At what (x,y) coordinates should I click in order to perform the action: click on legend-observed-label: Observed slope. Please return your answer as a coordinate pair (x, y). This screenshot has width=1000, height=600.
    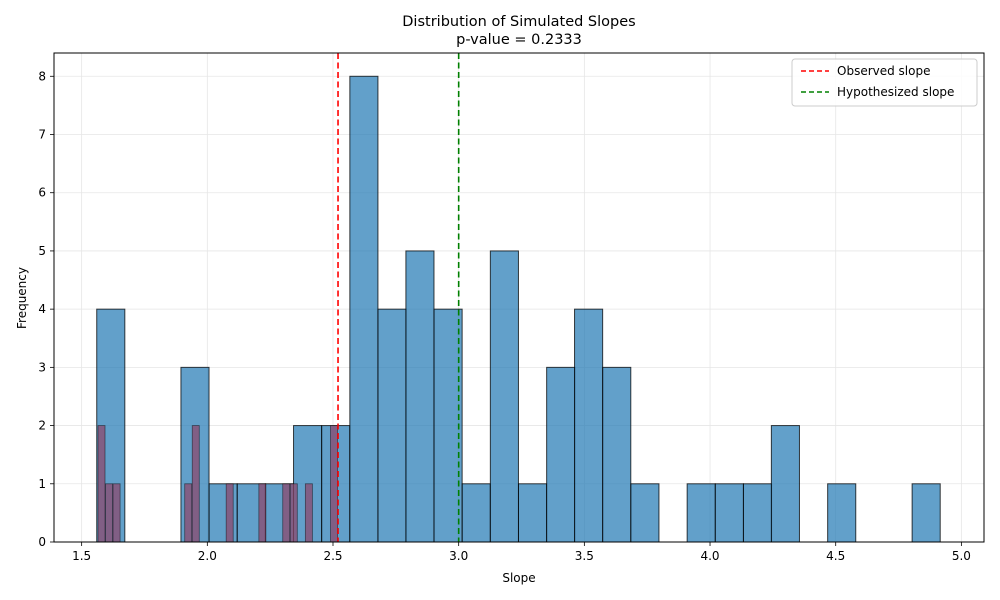
    Looking at the image, I should click on (883, 71).